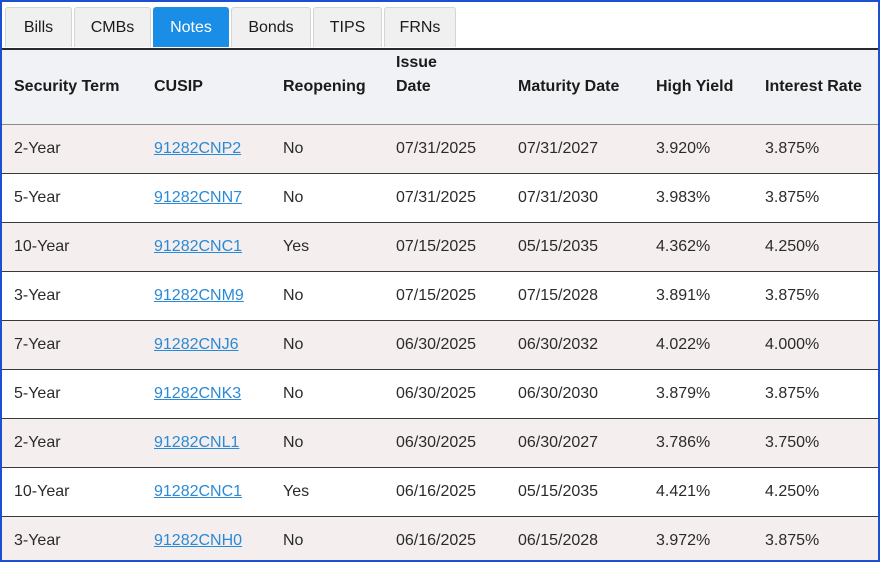 The width and height of the screenshot is (880, 562). What do you see at coordinates (815, 345) in the screenshot?
I see `cell-interest-rate: 4.000%` at bounding box center [815, 345].